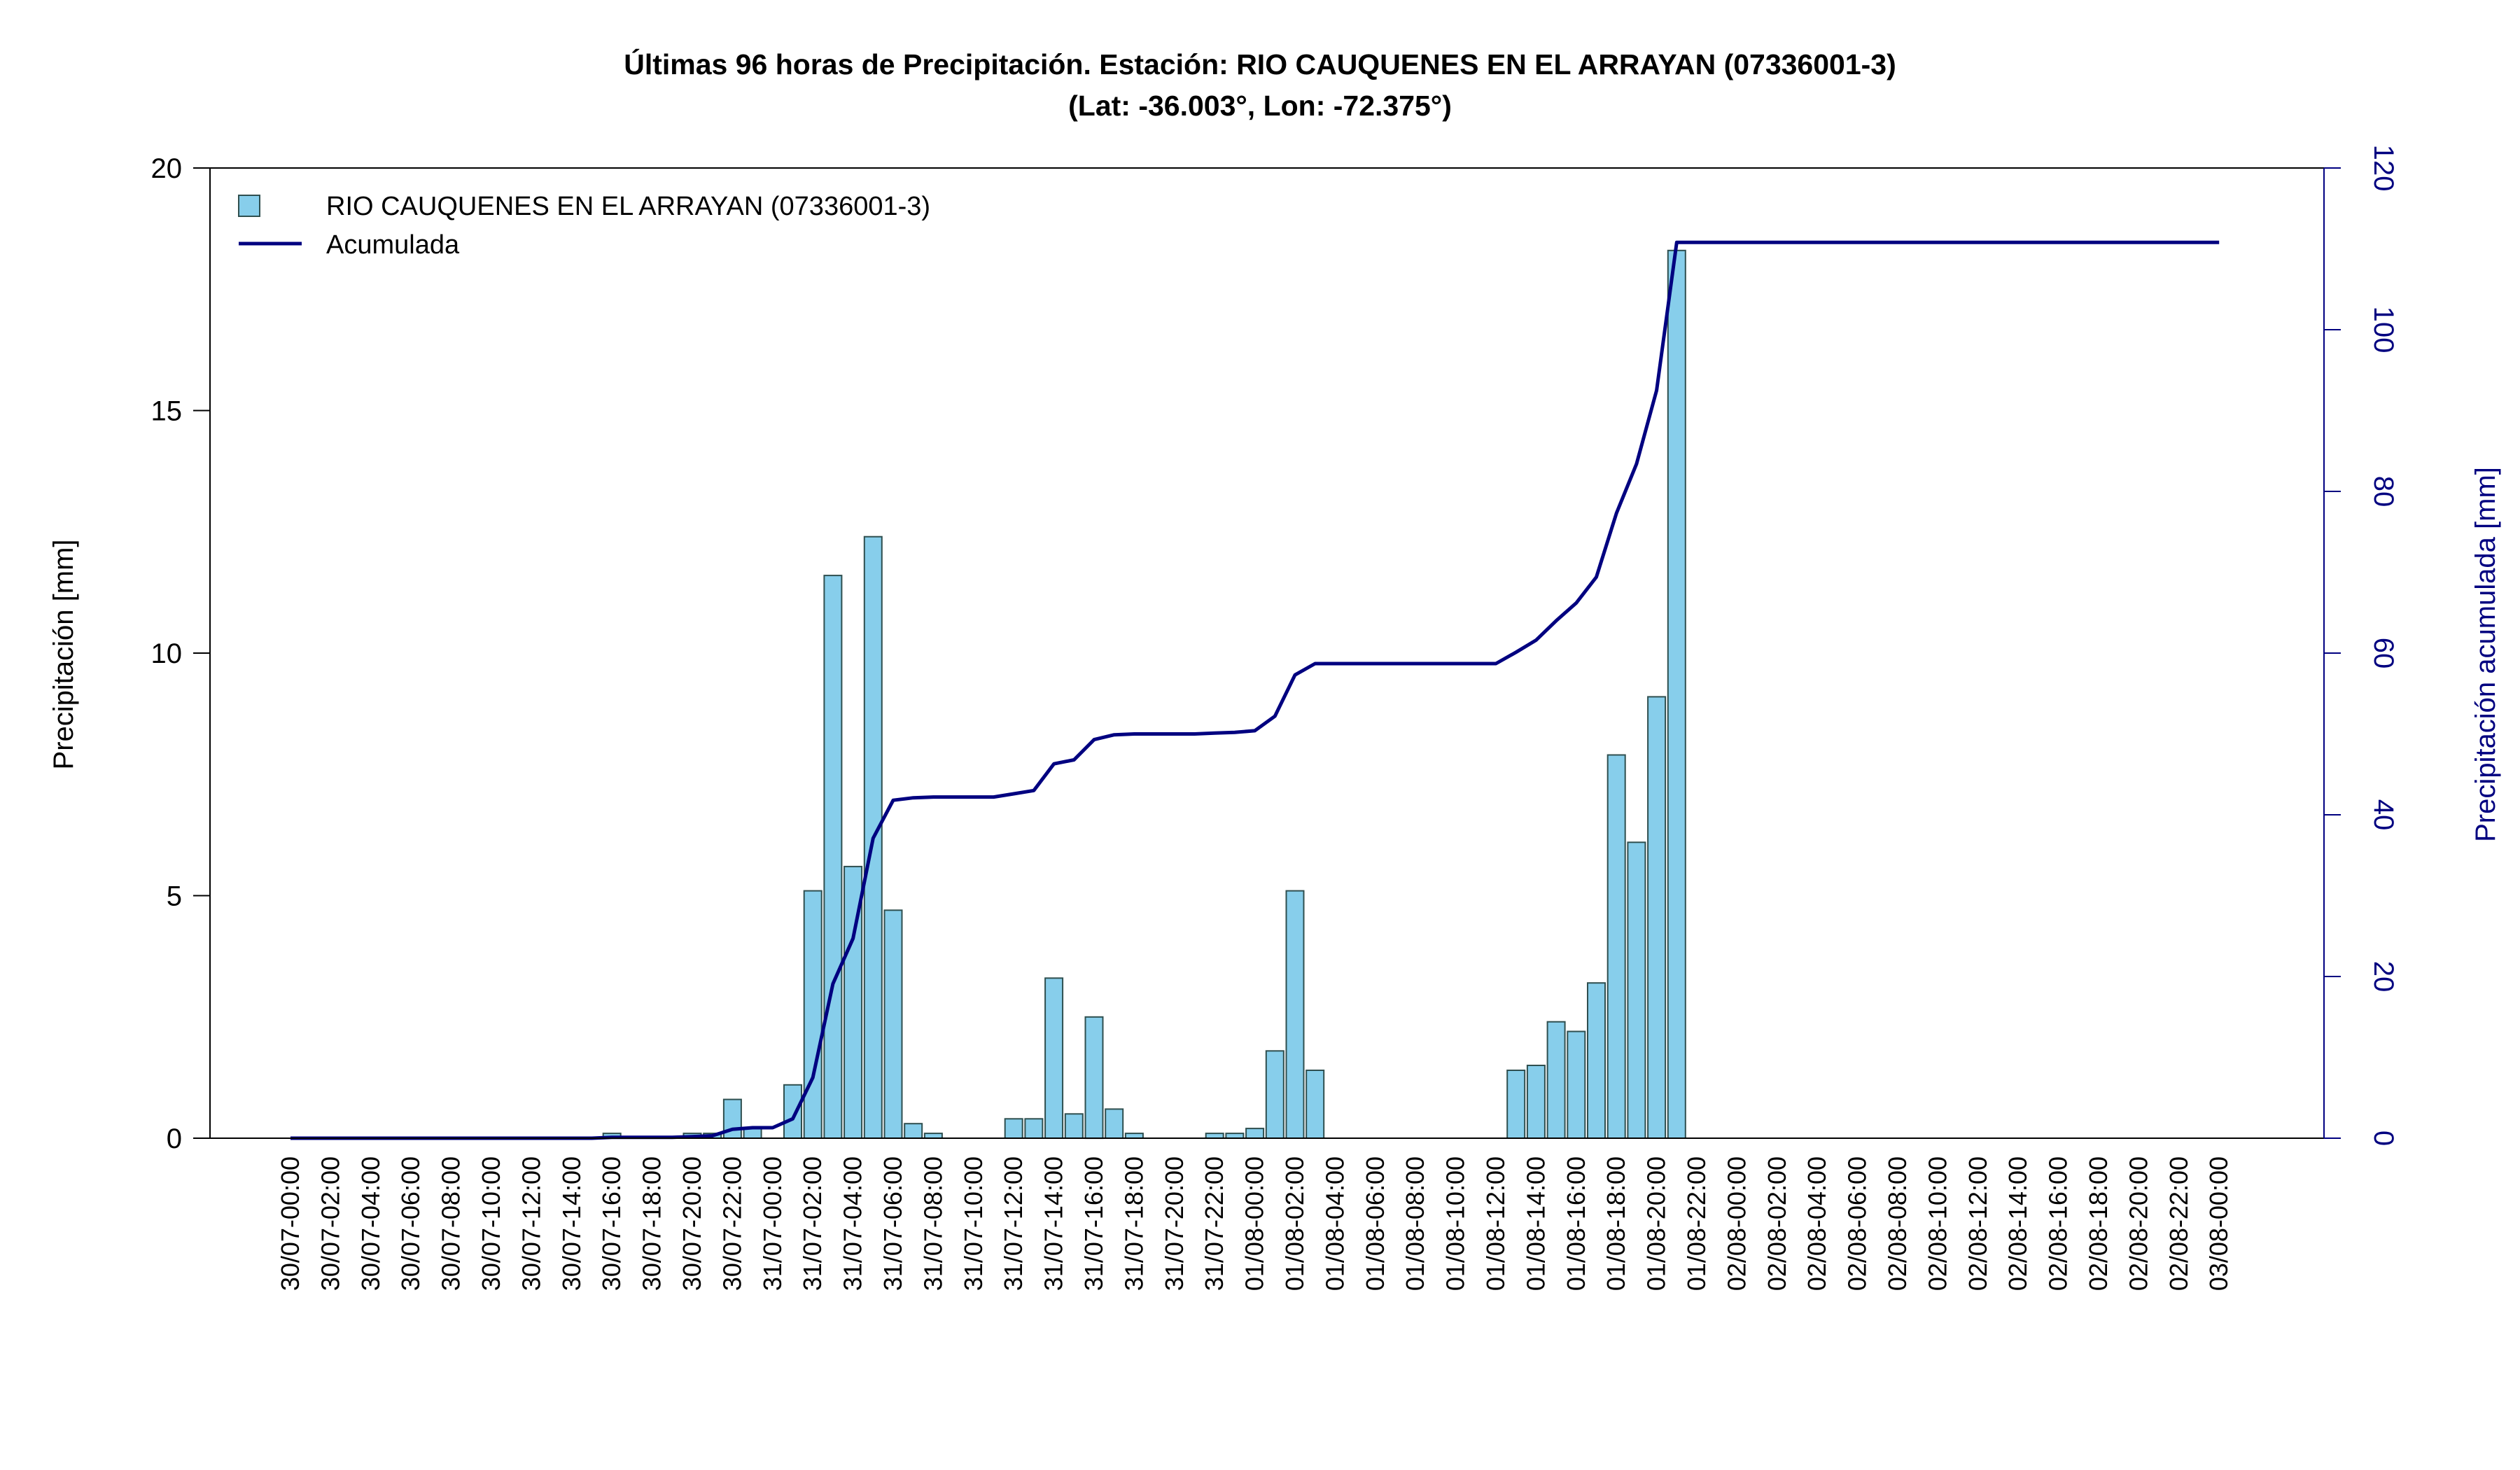  What do you see at coordinates (652, 1223) in the screenshot?
I see `x-tick-label-18: 30/07-18:00` at bounding box center [652, 1223].